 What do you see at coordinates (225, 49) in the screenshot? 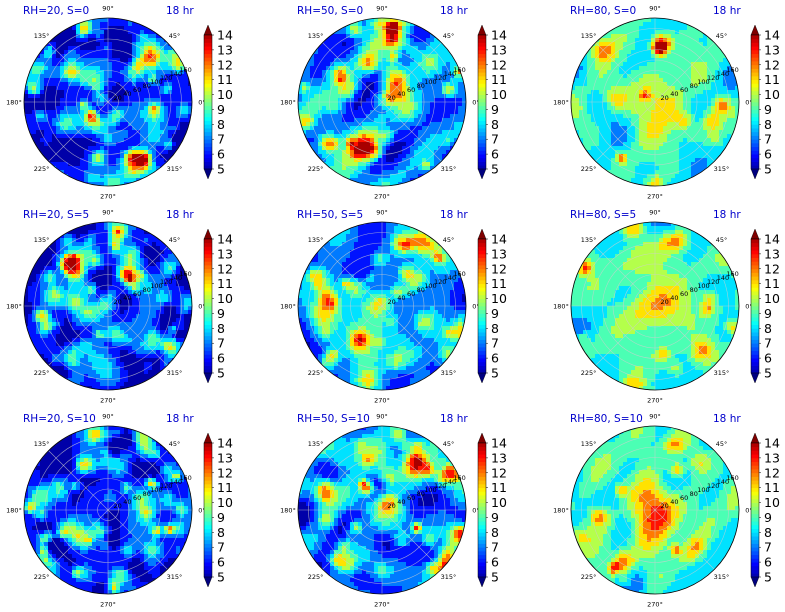
I see `colorbar-tick-label: 13` at bounding box center [225, 49].